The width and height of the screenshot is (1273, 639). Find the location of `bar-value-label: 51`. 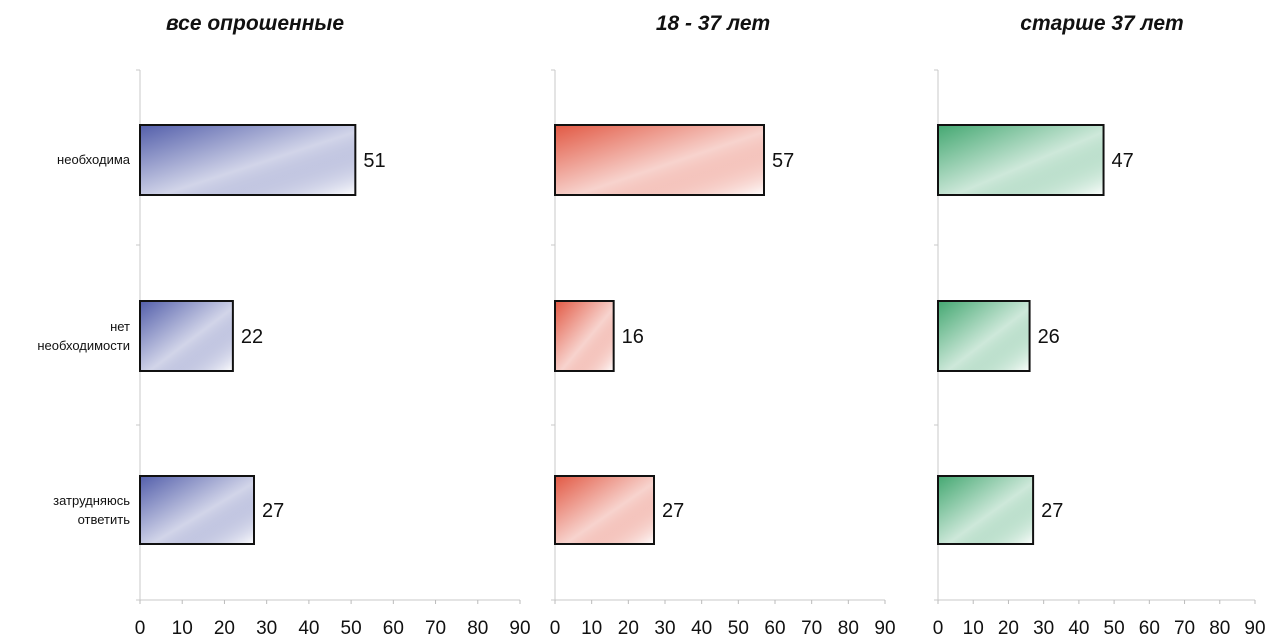

bar-value-label: 51 is located at coordinates (374, 161).